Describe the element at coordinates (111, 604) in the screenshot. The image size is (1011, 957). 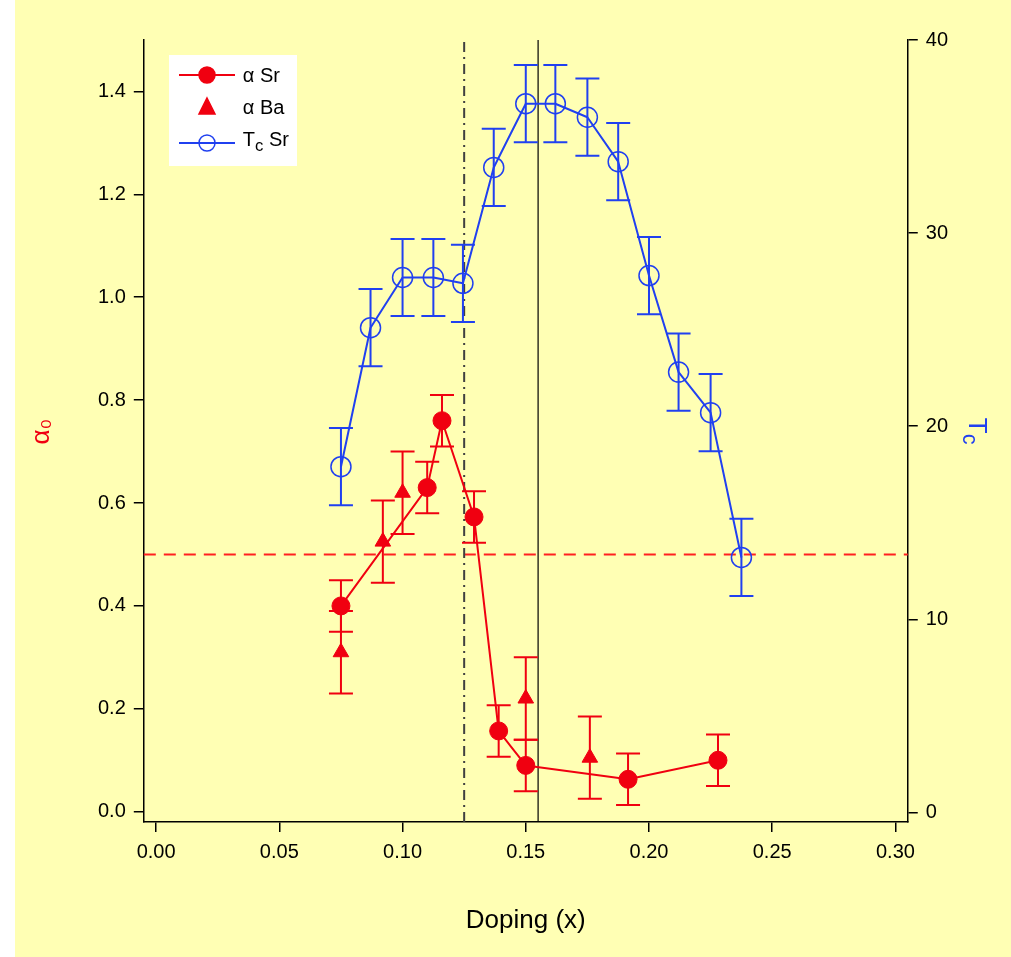
I see `y-tick-label: 0.4` at that location.